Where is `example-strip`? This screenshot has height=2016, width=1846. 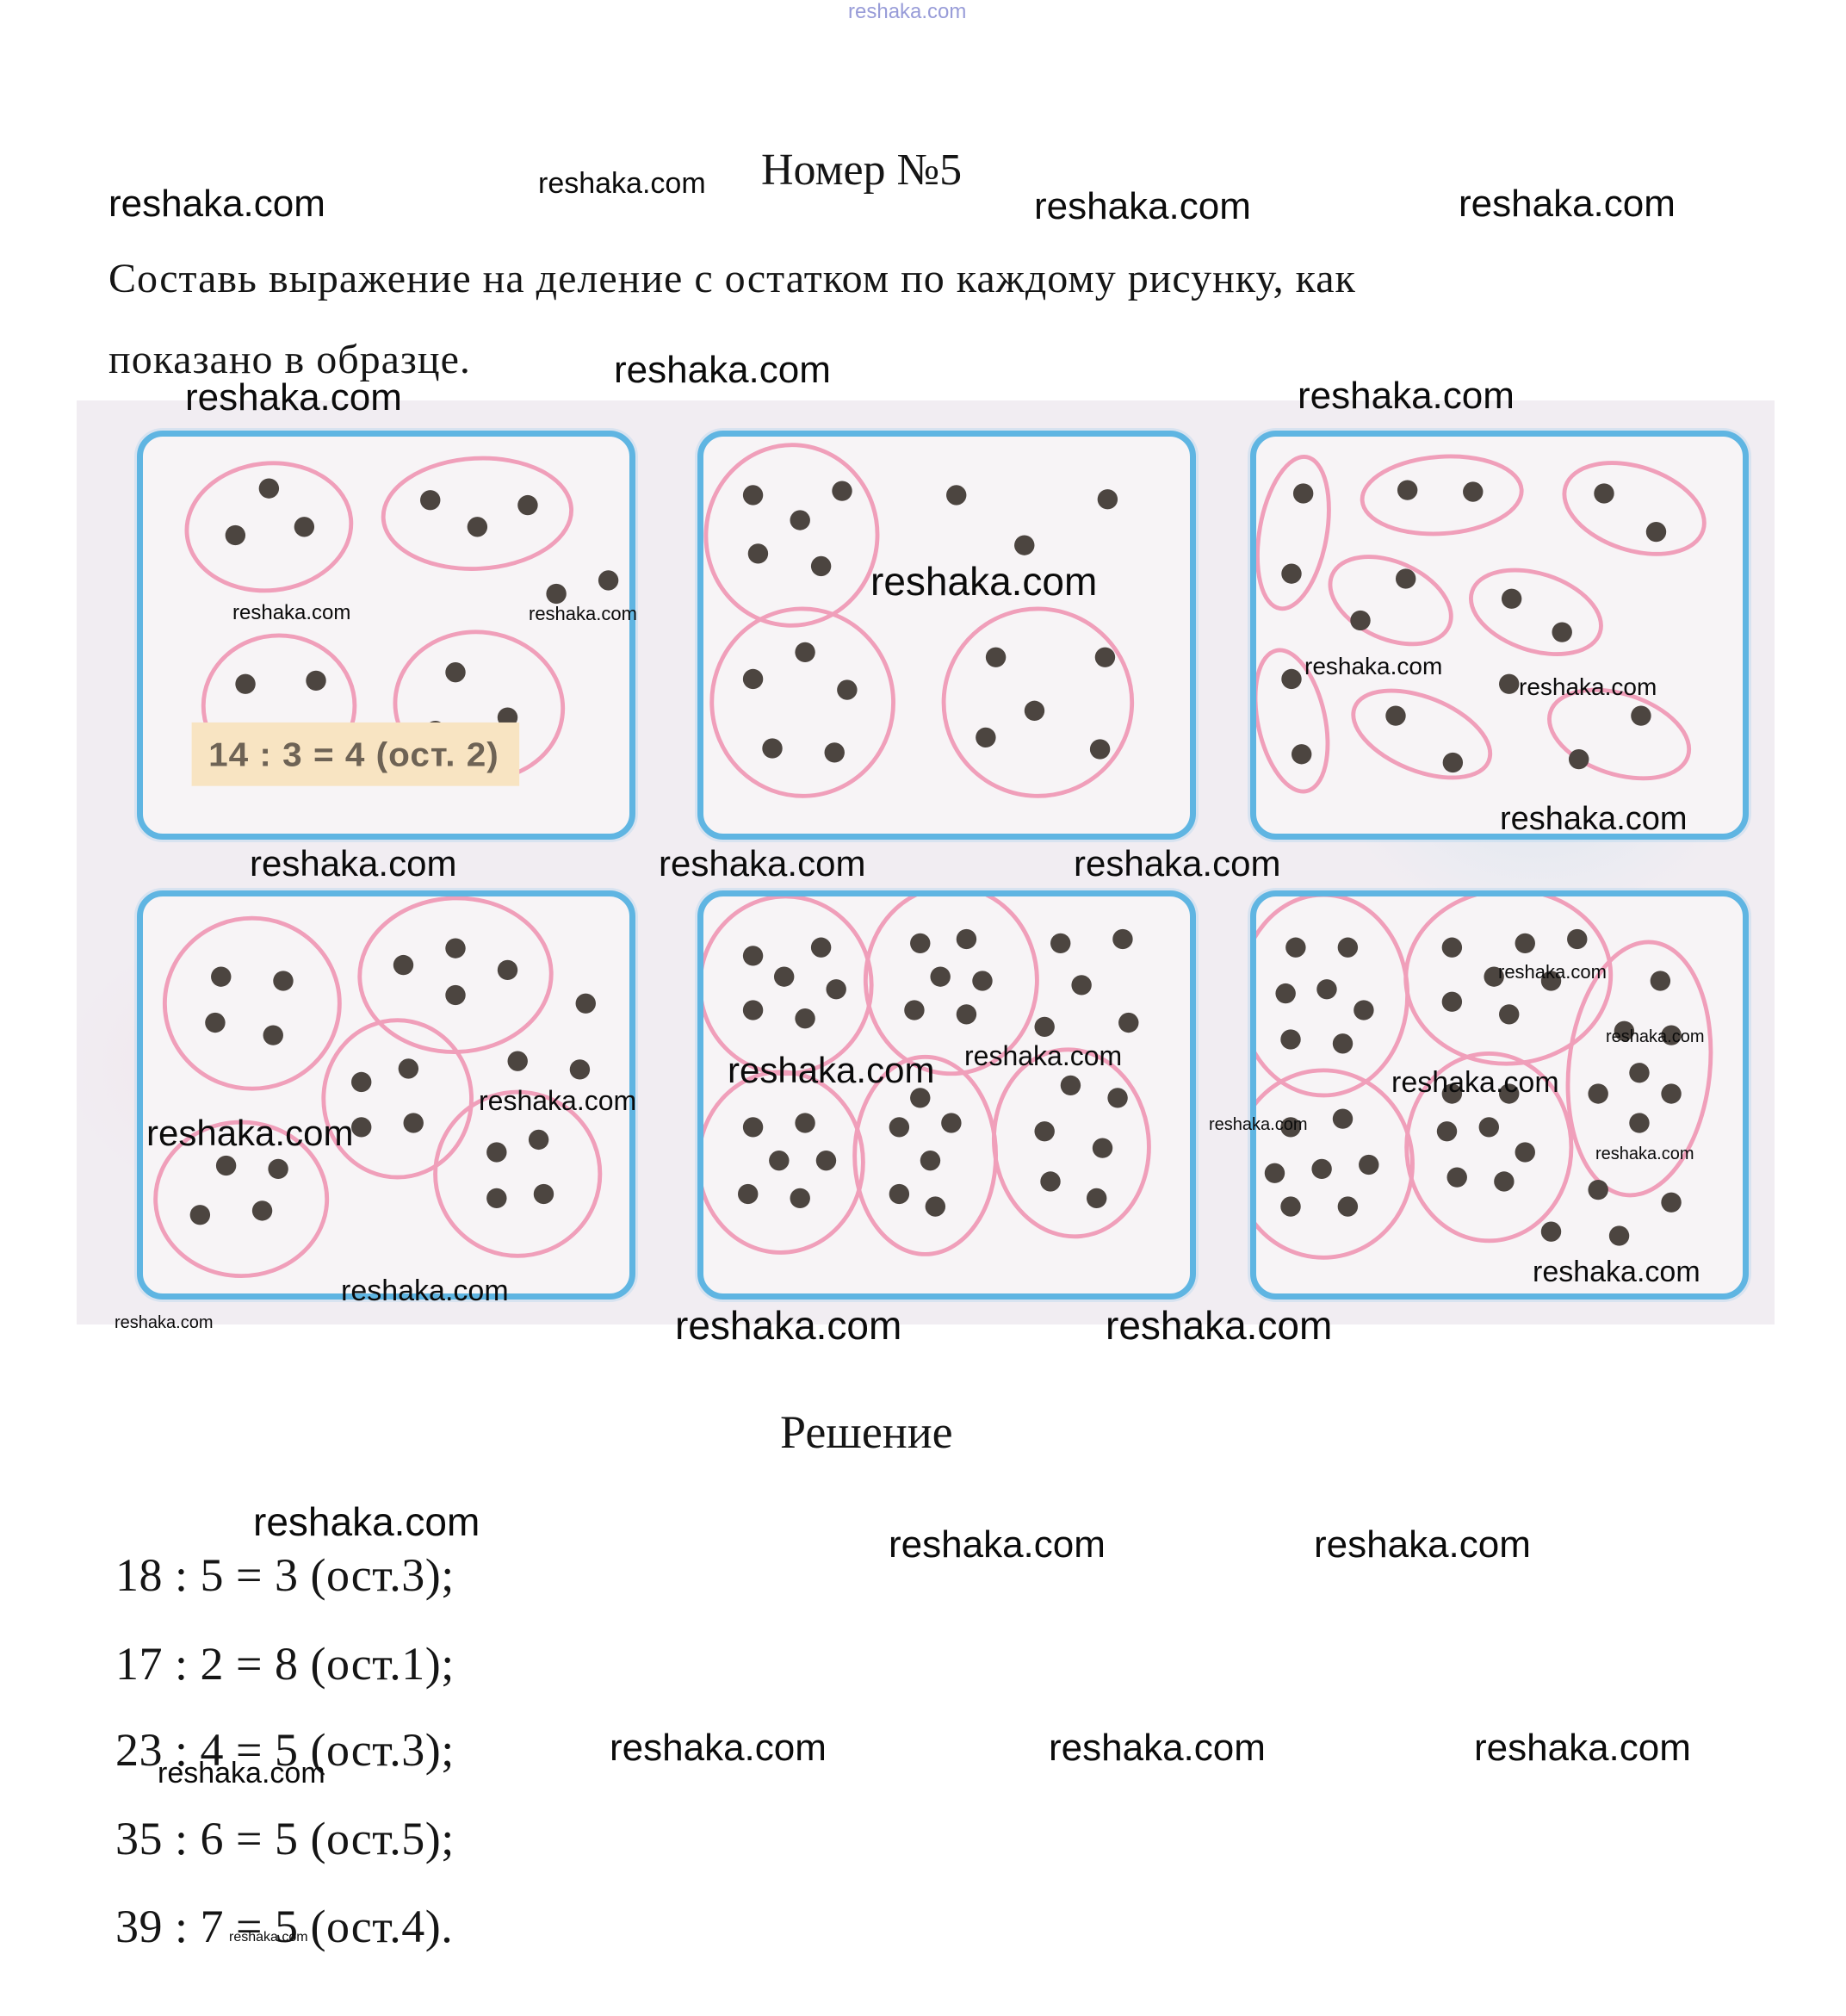 example-strip is located at coordinates (355, 754).